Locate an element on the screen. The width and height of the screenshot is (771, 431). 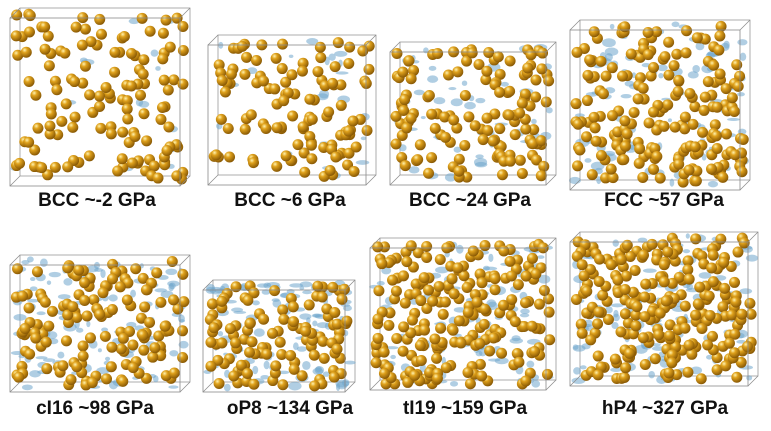
panel-label: BCC ~-2 GPa is located at coordinates (97, 200).